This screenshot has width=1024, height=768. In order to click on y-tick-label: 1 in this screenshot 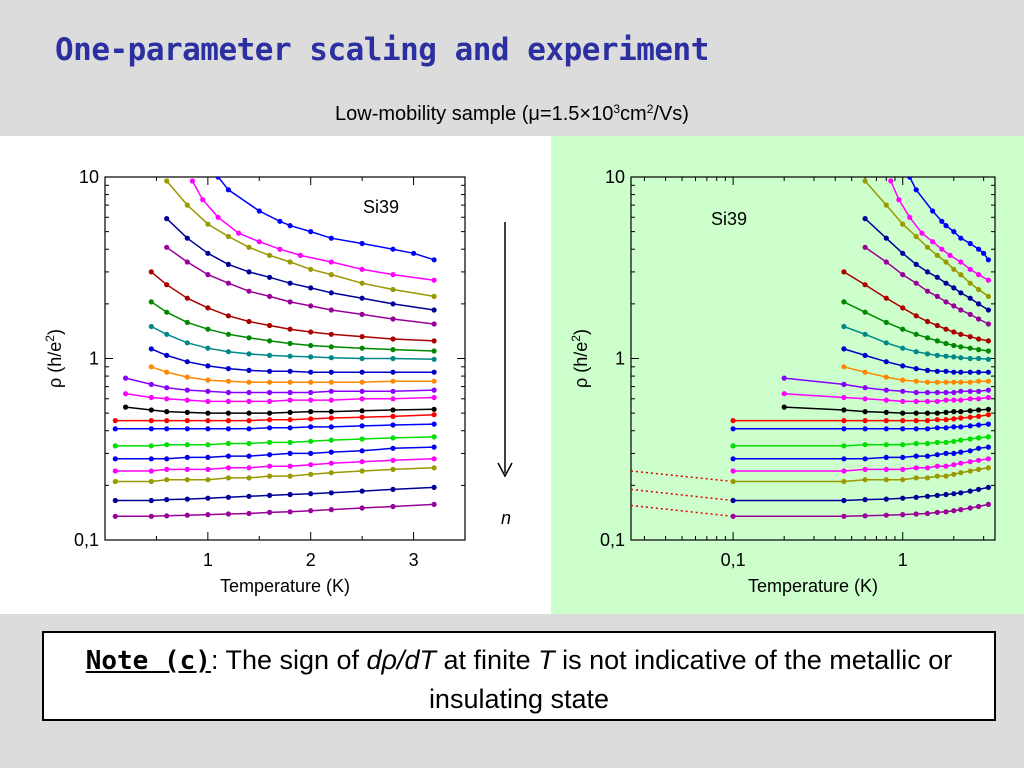, I will do `click(94, 359)`.